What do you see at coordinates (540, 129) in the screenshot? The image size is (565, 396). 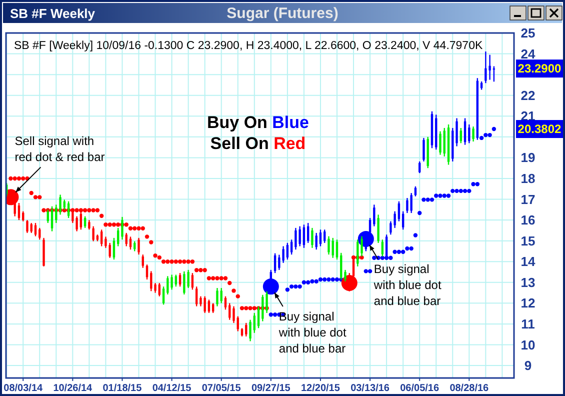 I see `data-label: 20.3802` at bounding box center [540, 129].